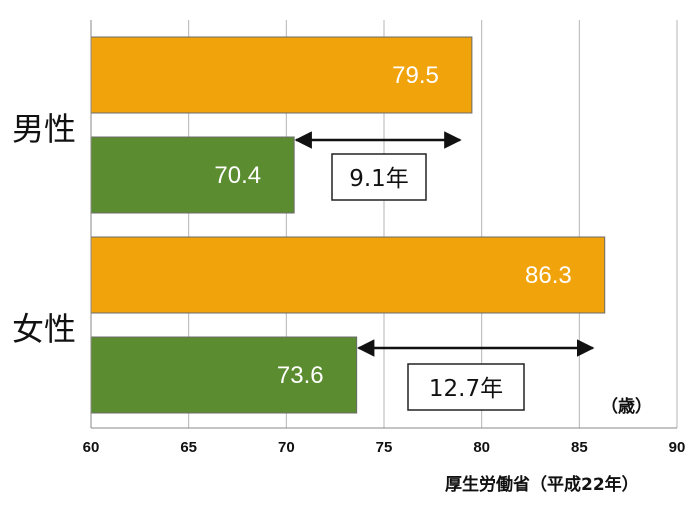  Describe the element at coordinates (188, 447) in the screenshot. I see `x-tick-label: 65` at that location.